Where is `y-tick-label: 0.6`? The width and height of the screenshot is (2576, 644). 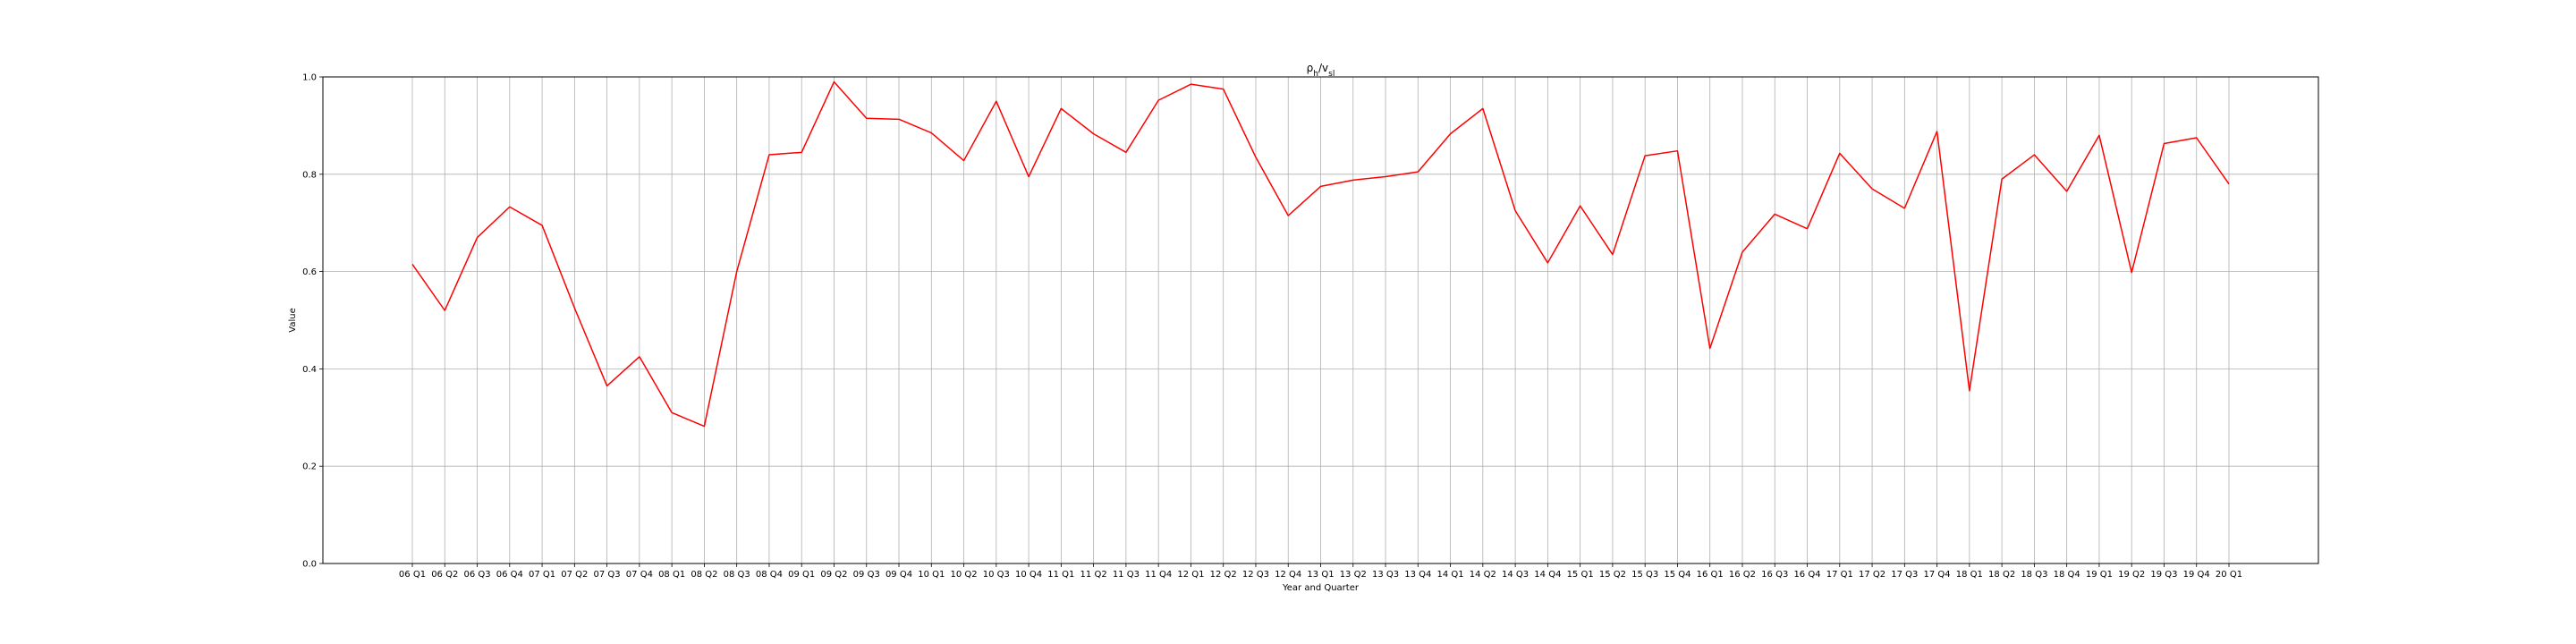 y-tick-label: 0.6 is located at coordinates (309, 272).